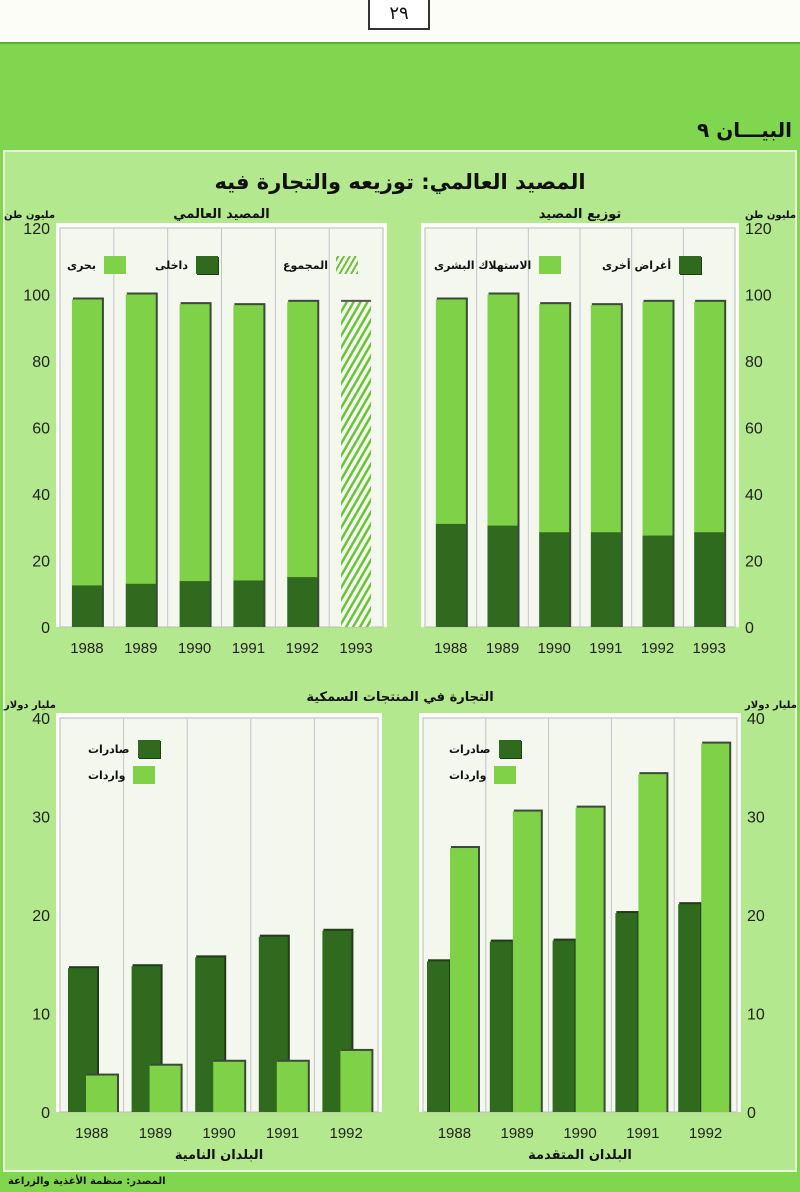  What do you see at coordinates (221, 214) in the screenshot?
I see `chart-title-world-catch: المصيد العالمي` at bounding box center [221, 214].